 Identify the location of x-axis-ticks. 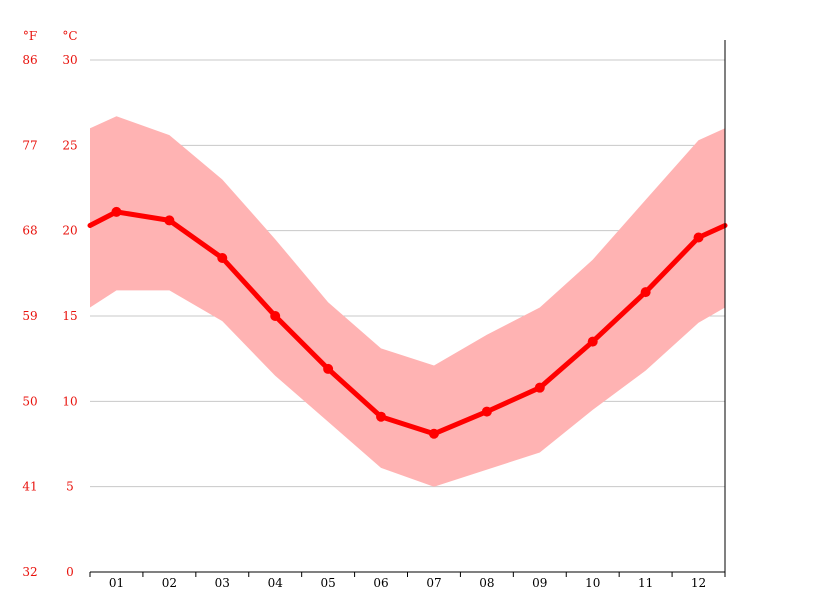
(407, 574).